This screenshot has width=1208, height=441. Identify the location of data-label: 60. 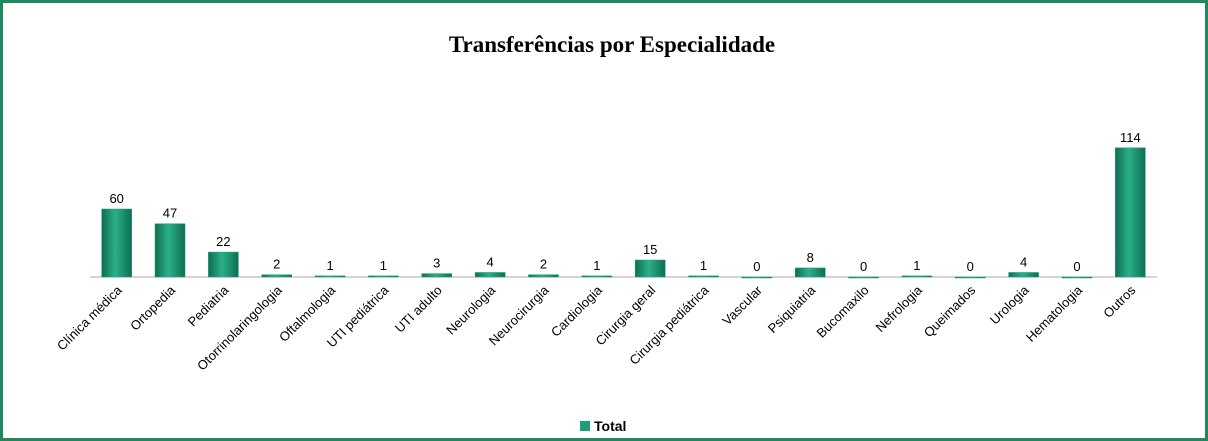
(116, 198).